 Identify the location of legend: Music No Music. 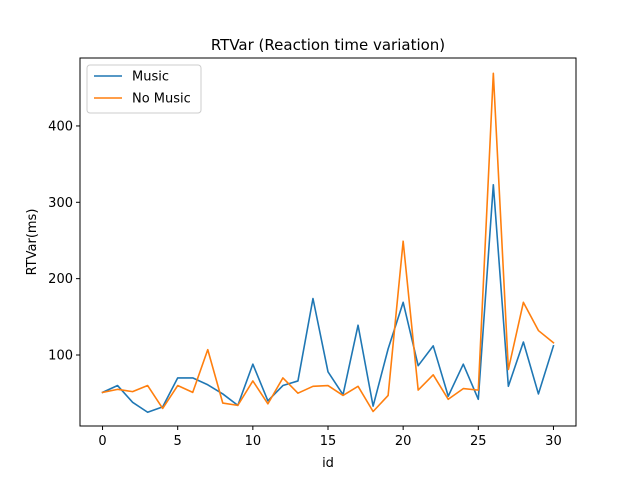
(144, 89).